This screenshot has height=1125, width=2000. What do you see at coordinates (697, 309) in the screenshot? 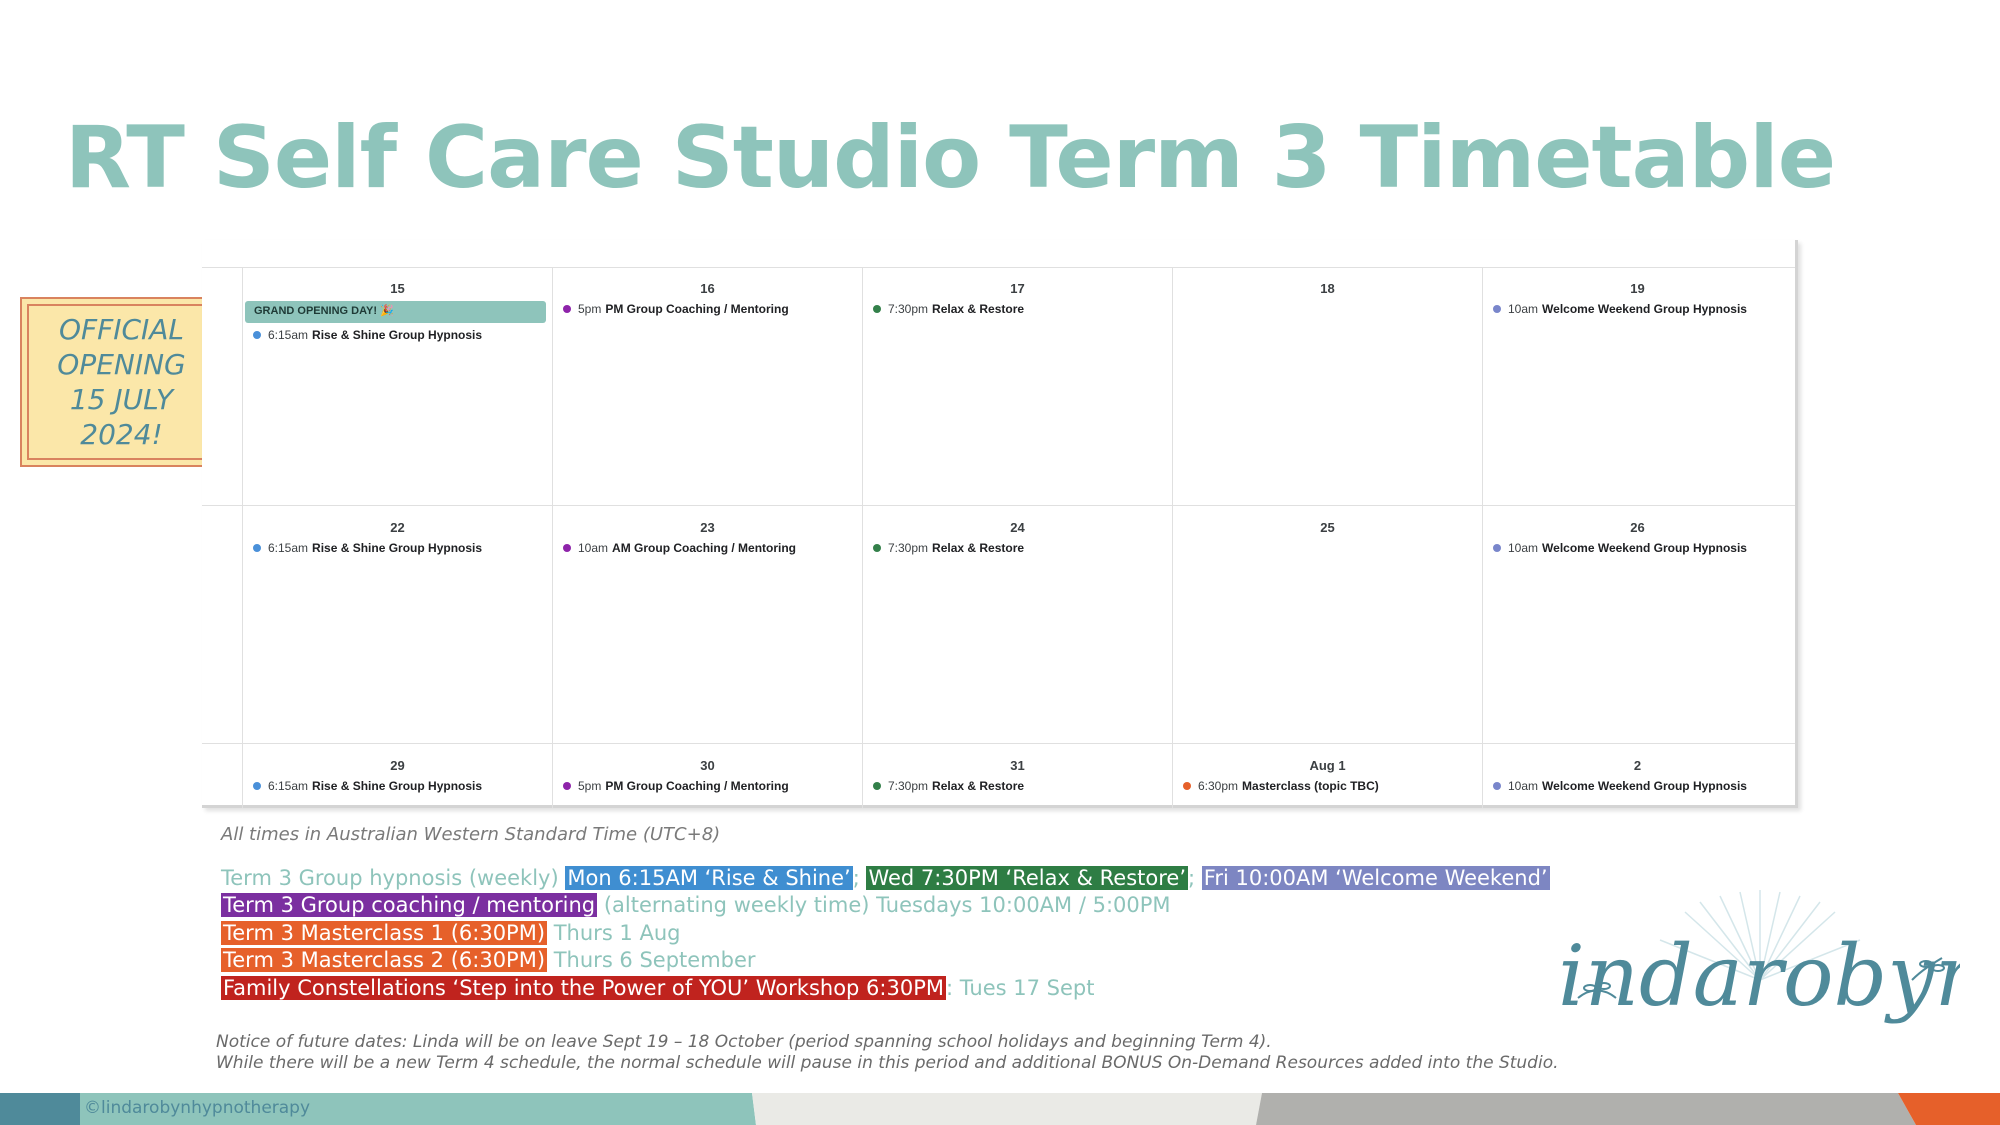
I see `event-title: PM Group Coaching / Mentoring` at bounding box center [697, 309].